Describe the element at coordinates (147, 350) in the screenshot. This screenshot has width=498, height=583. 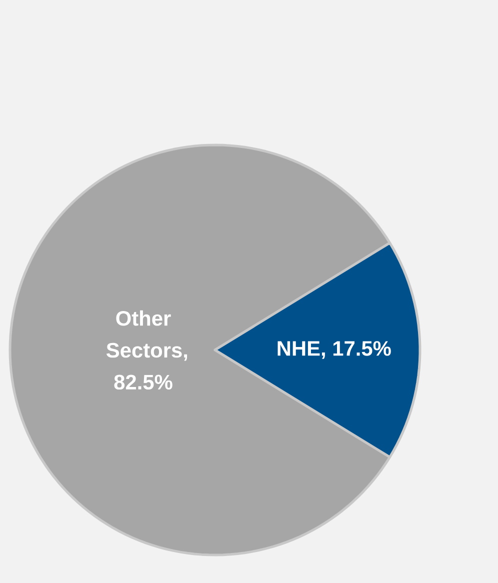
I see `data-label: Other Sectors, 82.5%` at that location.